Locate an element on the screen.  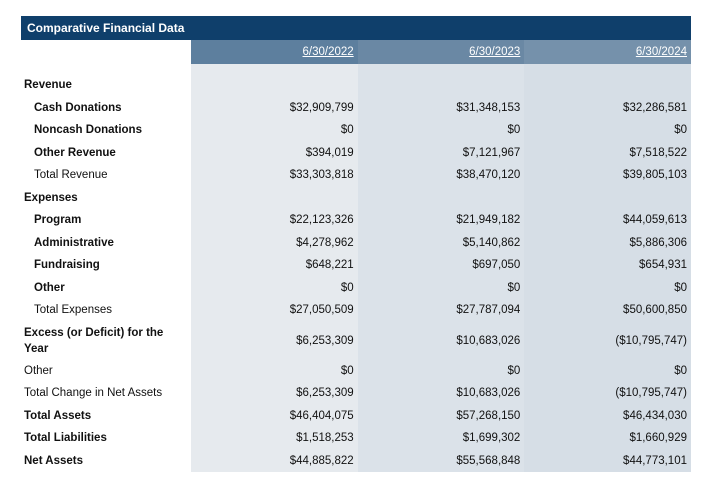
value-2024: $46,434,030 is located at coordinates (607, 415).